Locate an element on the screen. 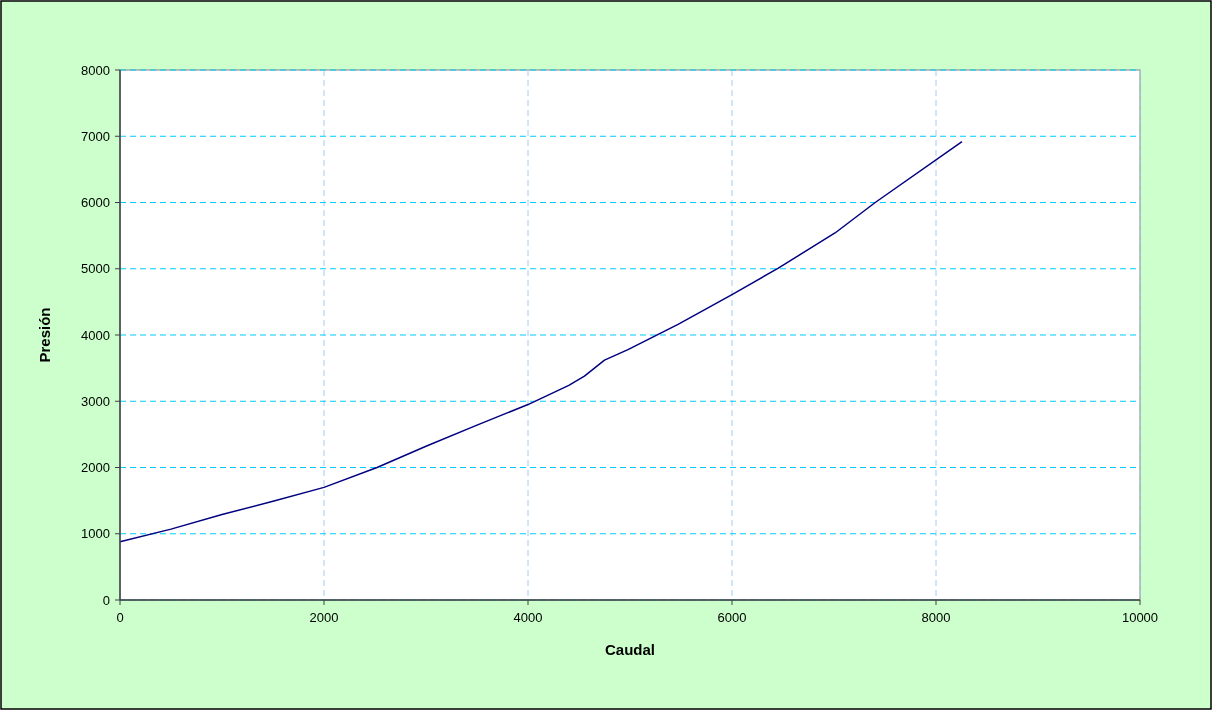 This screenshot has width=1212, height=710. x-axis-title: Caudal is located at coordinates (630, 649).